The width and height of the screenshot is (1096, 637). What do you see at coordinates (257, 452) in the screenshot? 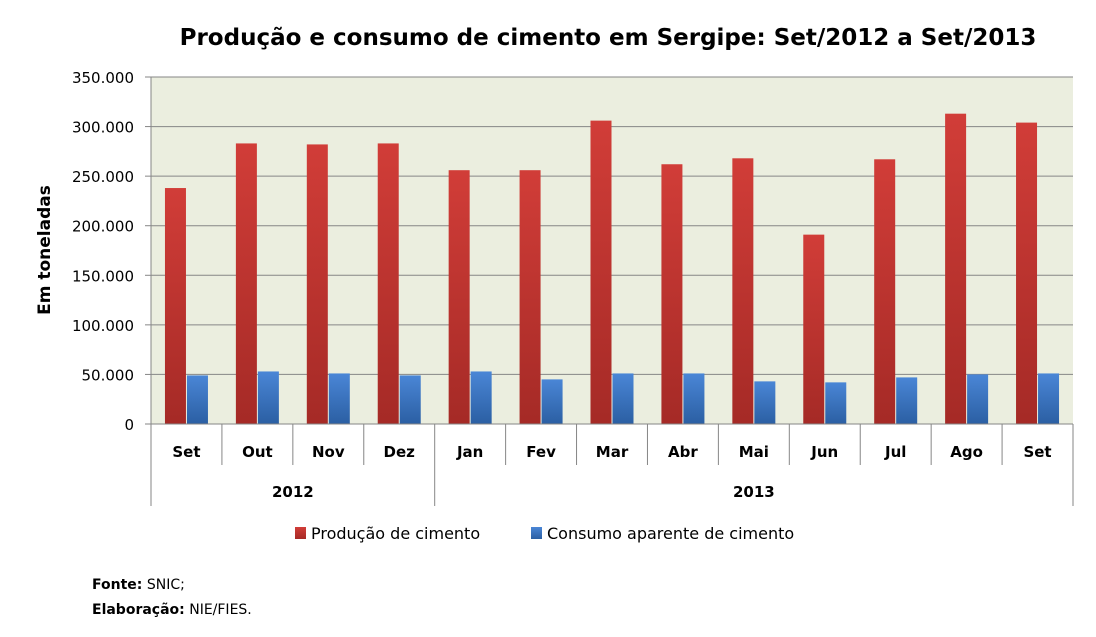
I see `x-tick-label: Out` at bounding box center [257, 452].